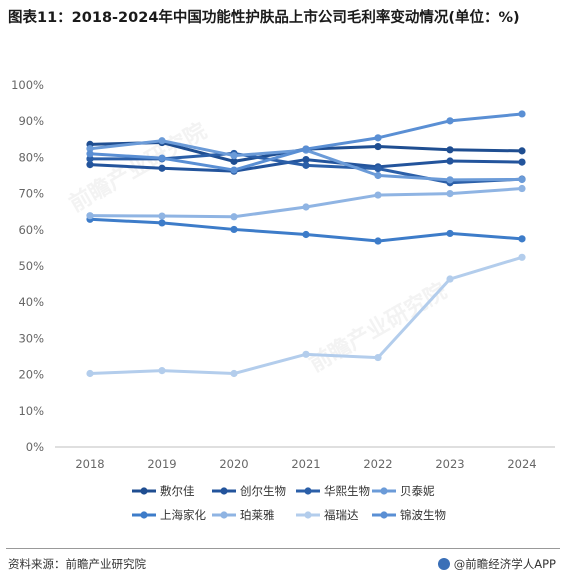  I want to click on series-line, so click(306, 203).